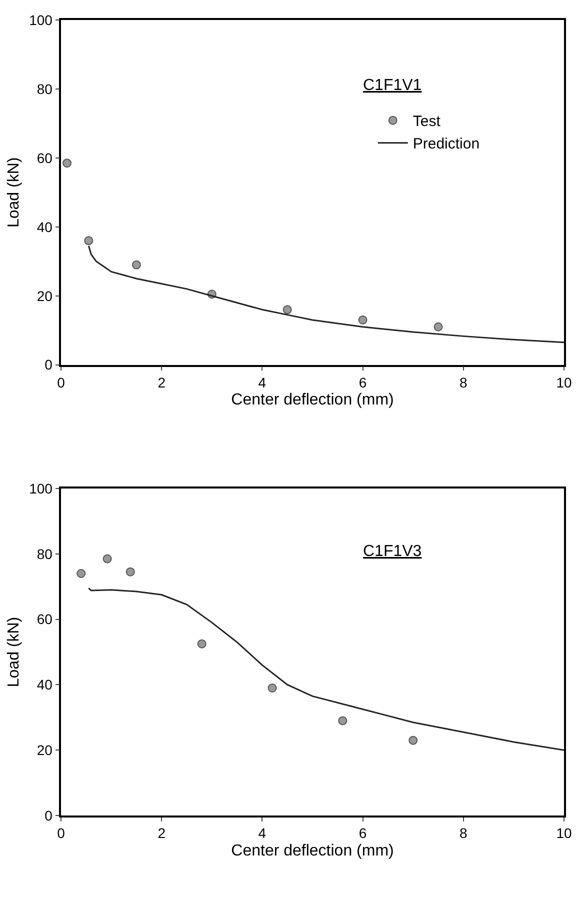 This screenshot has width=584, height=906. I want to click on legend-label: Test, so click(427, 121).